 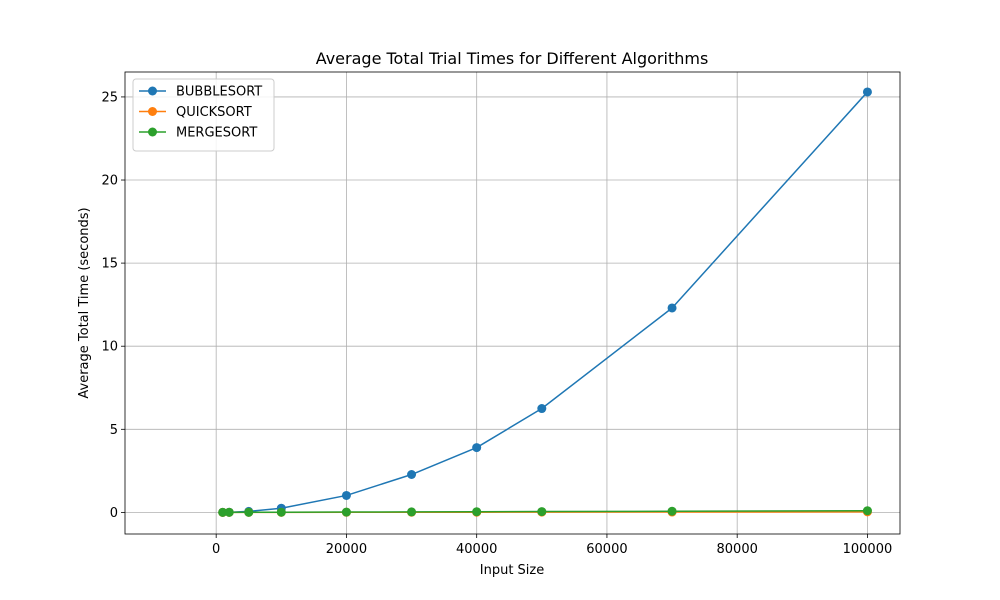 What do you see at coordinates (109, 97) in the screenshot?
I see `y-tick-label: 25` at bounding box center [109, 97].